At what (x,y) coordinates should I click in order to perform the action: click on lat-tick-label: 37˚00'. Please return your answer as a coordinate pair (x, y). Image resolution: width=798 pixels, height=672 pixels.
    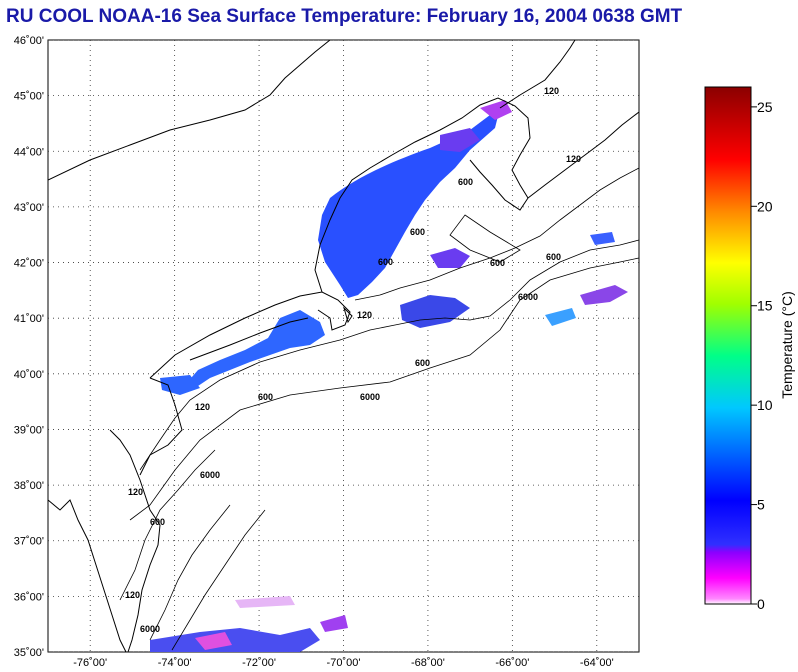
    Looking at the image, I should click on (29, 542).